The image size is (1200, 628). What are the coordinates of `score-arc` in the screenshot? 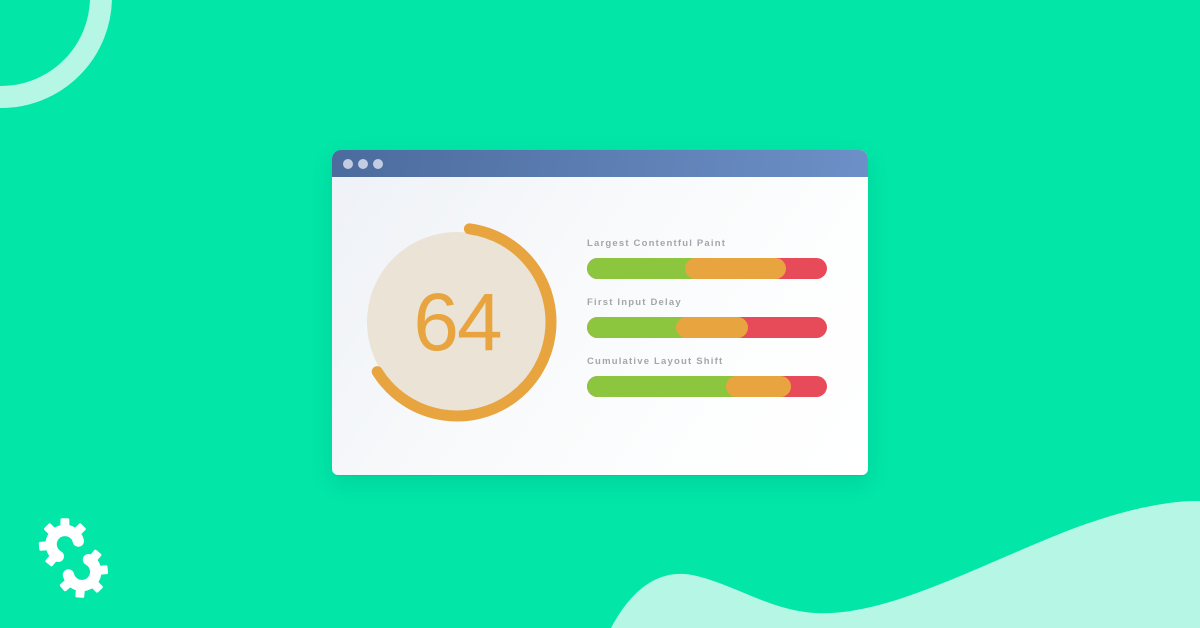 It's located at (457, 322).